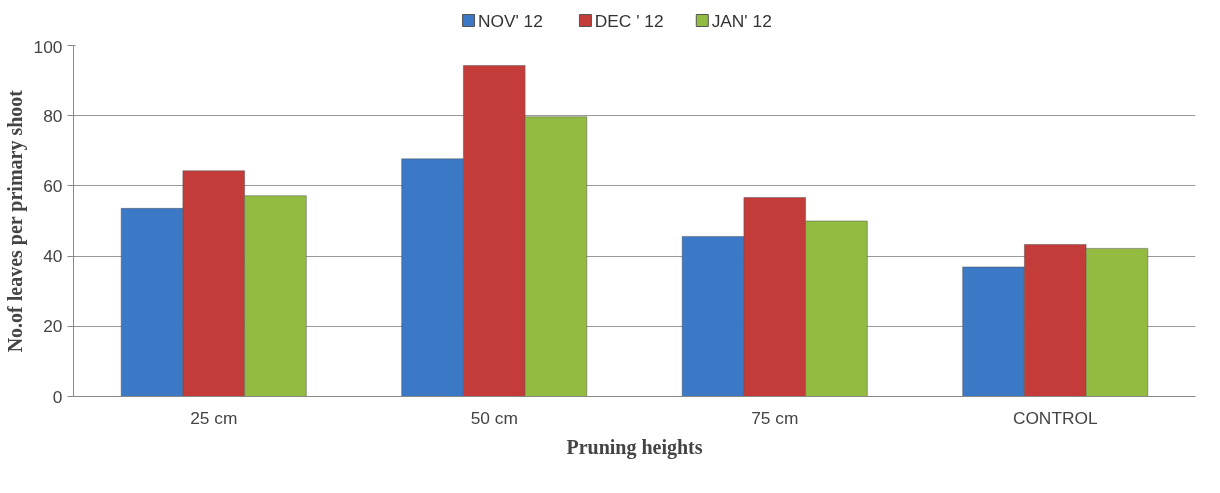 The width and height of the screenshot is (1220, 493). I want to click on legend-label: DEC ' 12, so click(629, 20).